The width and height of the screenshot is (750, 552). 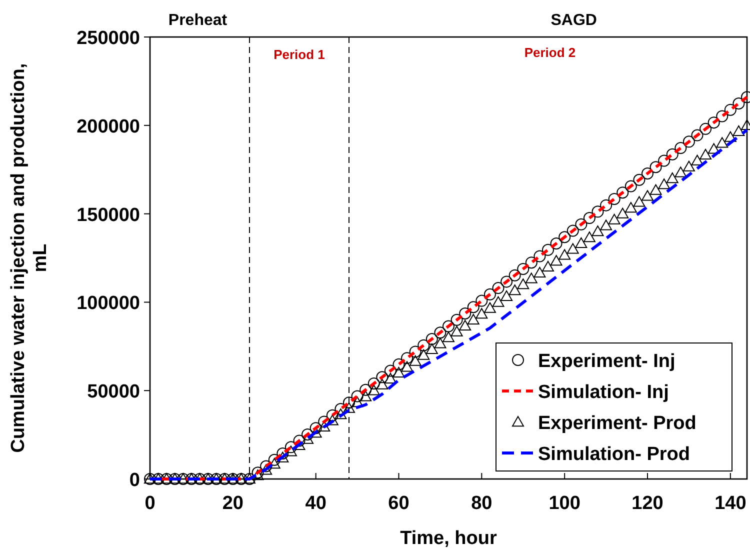 I want to click on x-tick-label: 0, so click(x=150, y=503).